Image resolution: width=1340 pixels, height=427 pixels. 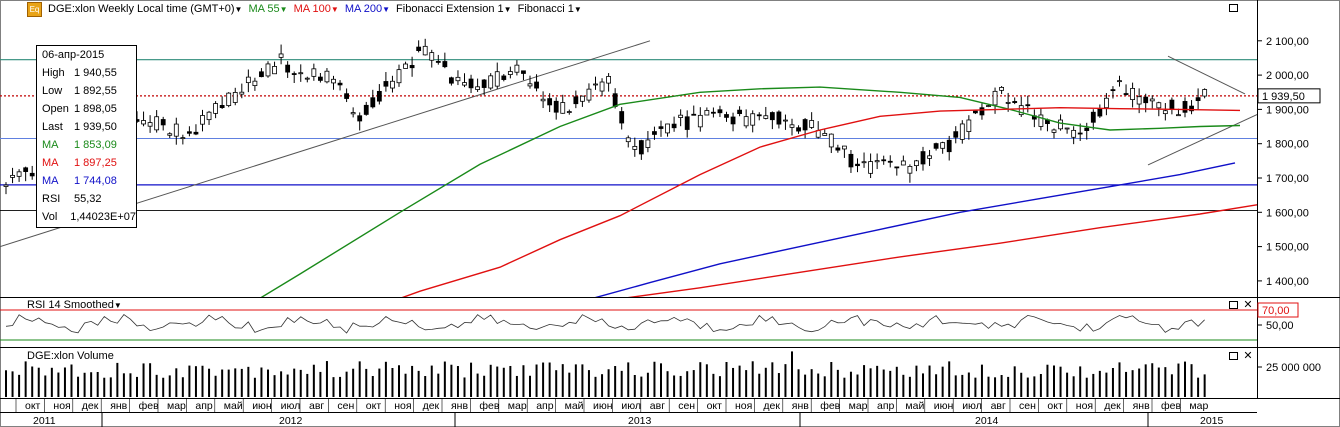 I want to click on rsi-pane: 70,00 50,00, so click(x=649, y=321).